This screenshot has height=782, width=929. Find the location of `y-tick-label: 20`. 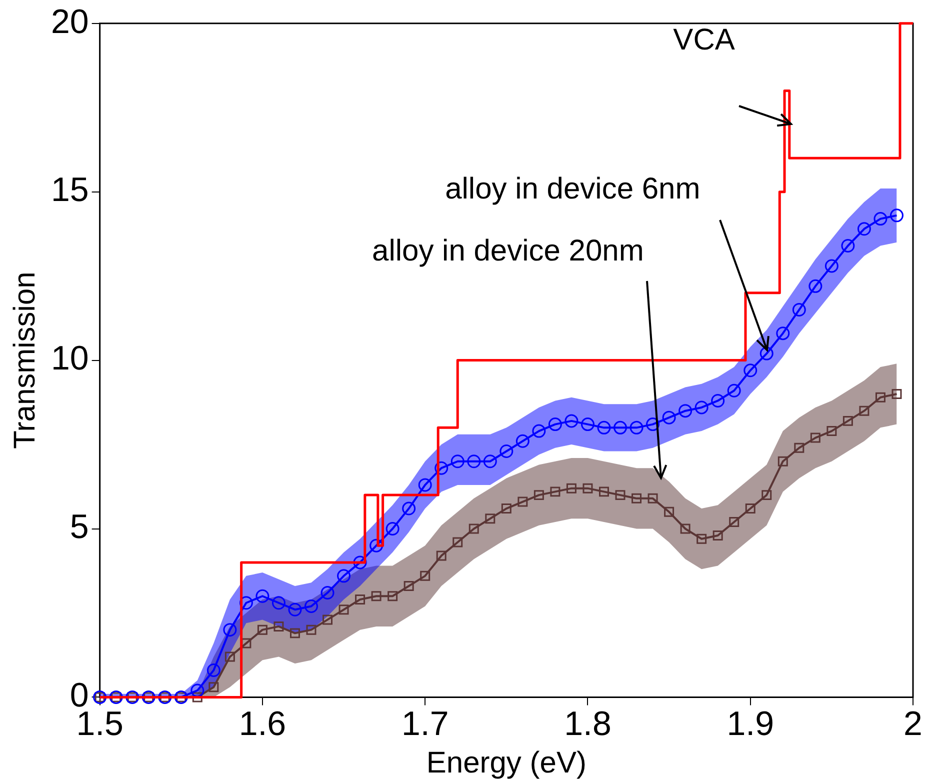

y-tick-label: 20 is located at coordinates (69, 21).